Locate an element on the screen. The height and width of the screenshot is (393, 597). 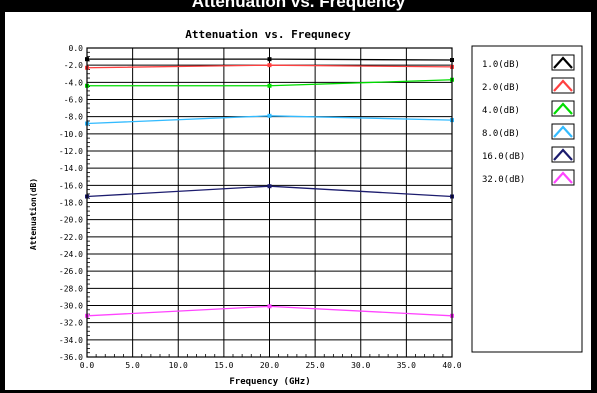
y-tick-label: -14.0 is located at coordinates (71, 168).